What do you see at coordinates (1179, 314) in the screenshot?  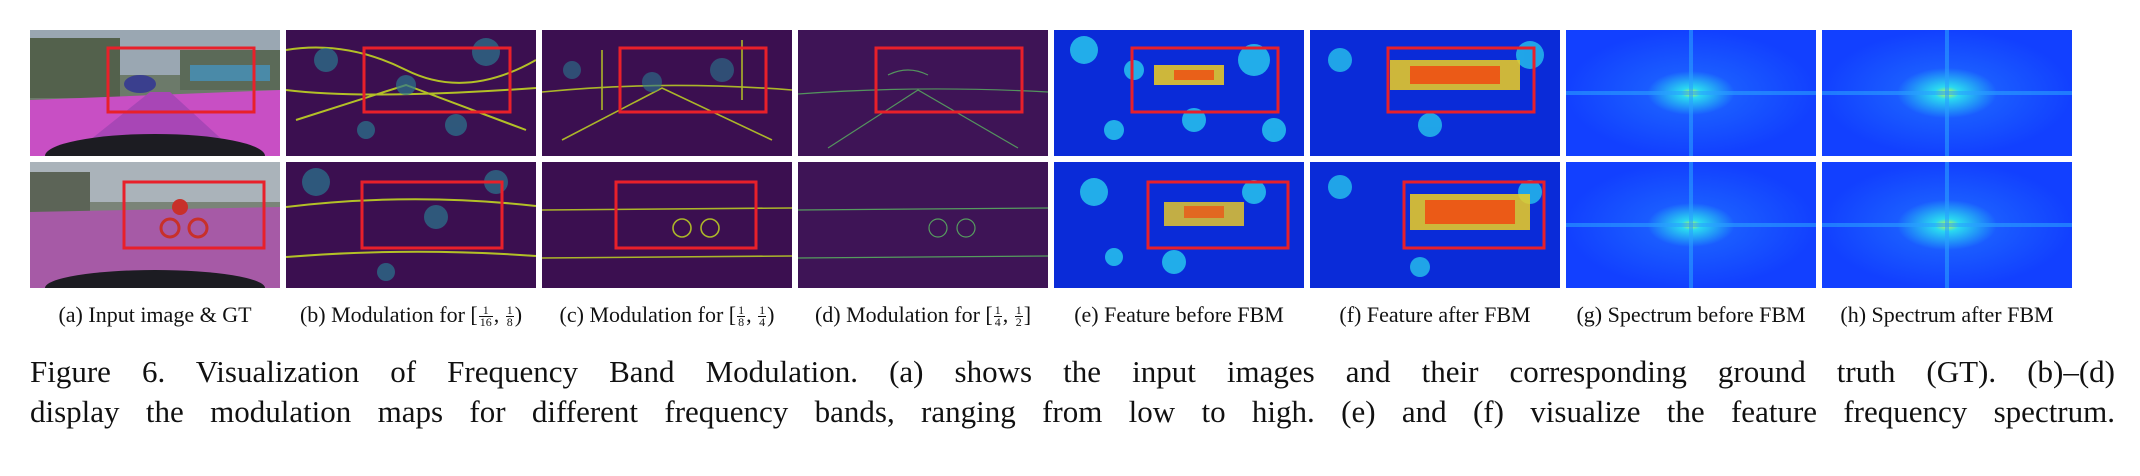 I see `subcaption-e: (e) Feature before FBM` at bounding box center [1179, 314].